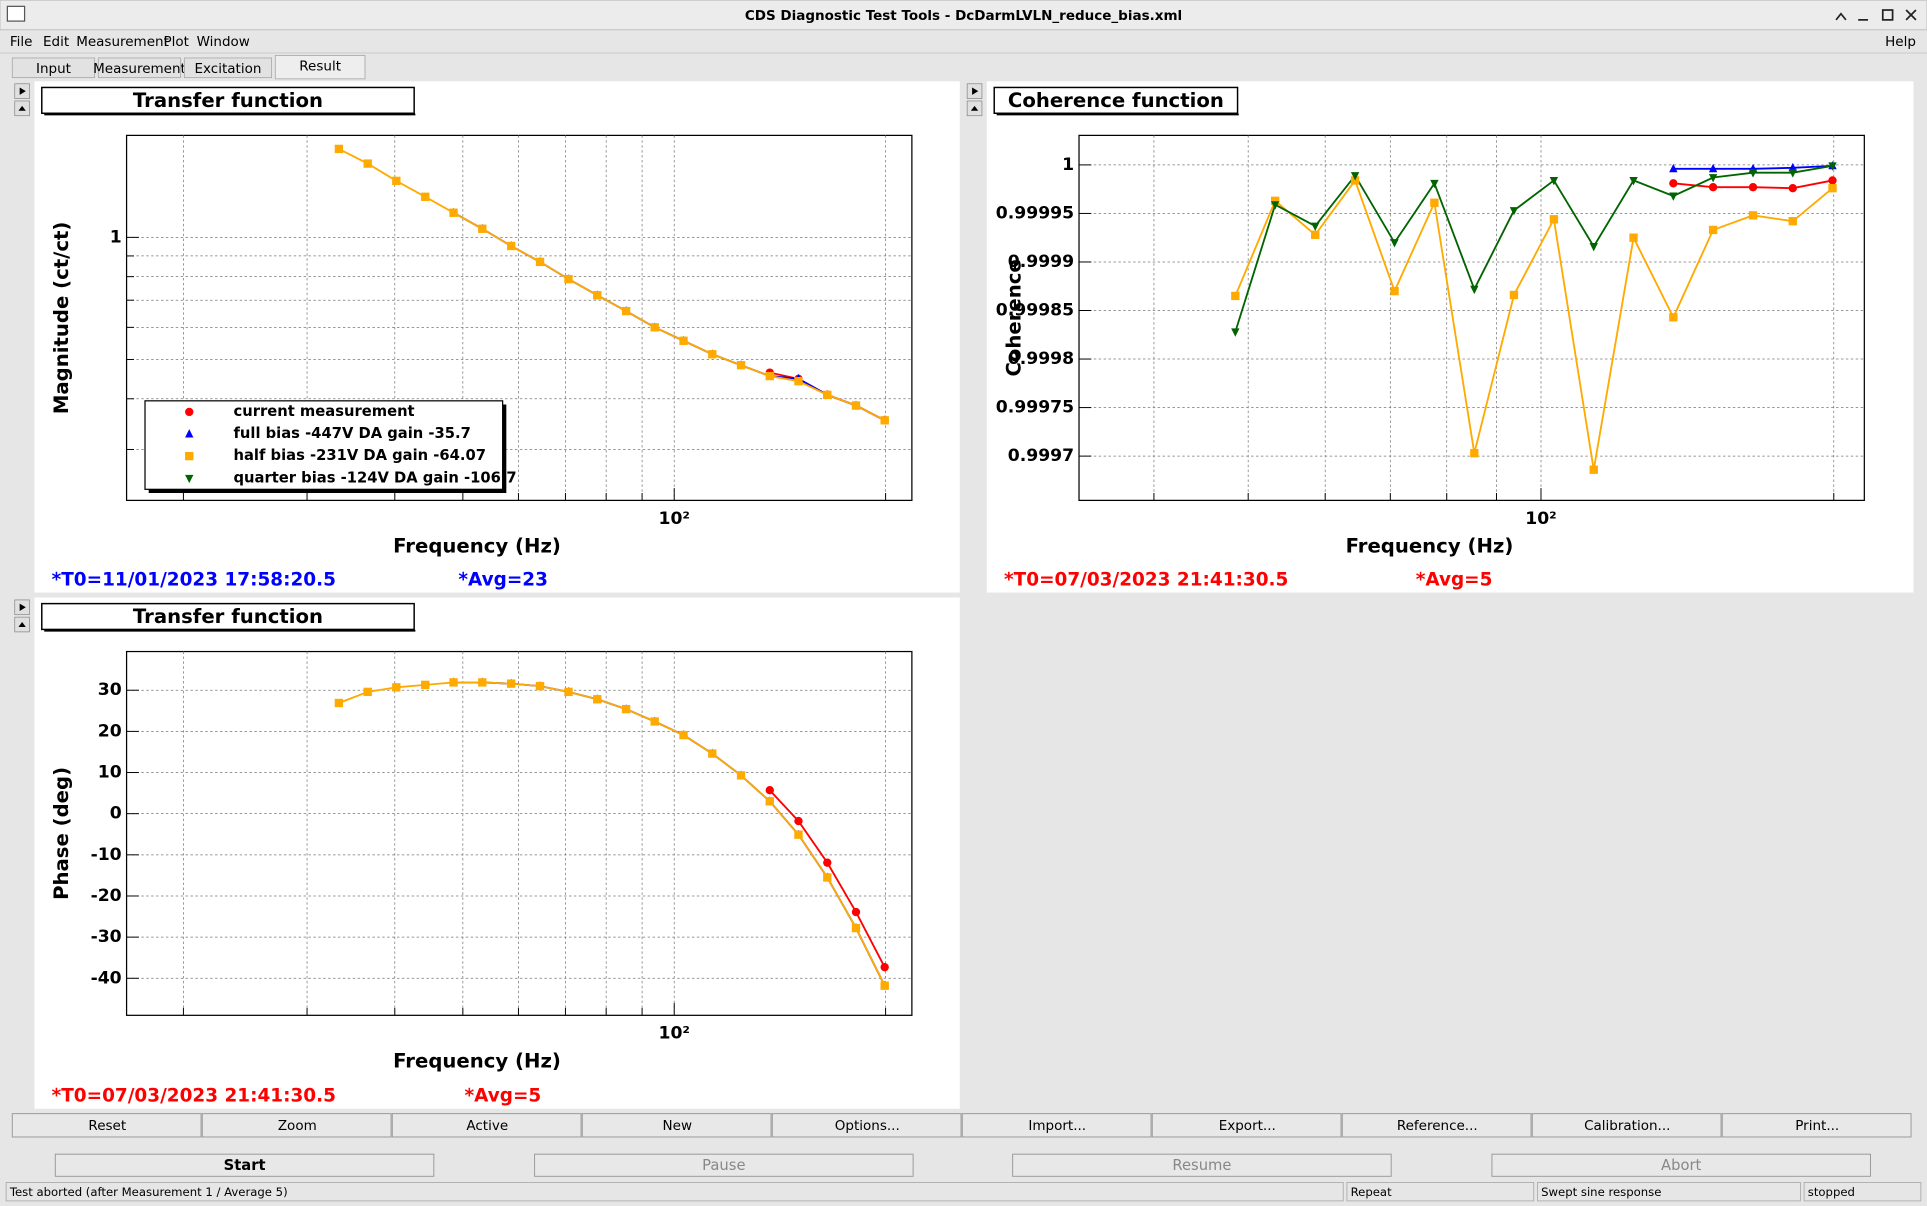  Describe the element at coordinates (503, 1095) in the screenshot. I see `info-text: *Avg=5` at that location.